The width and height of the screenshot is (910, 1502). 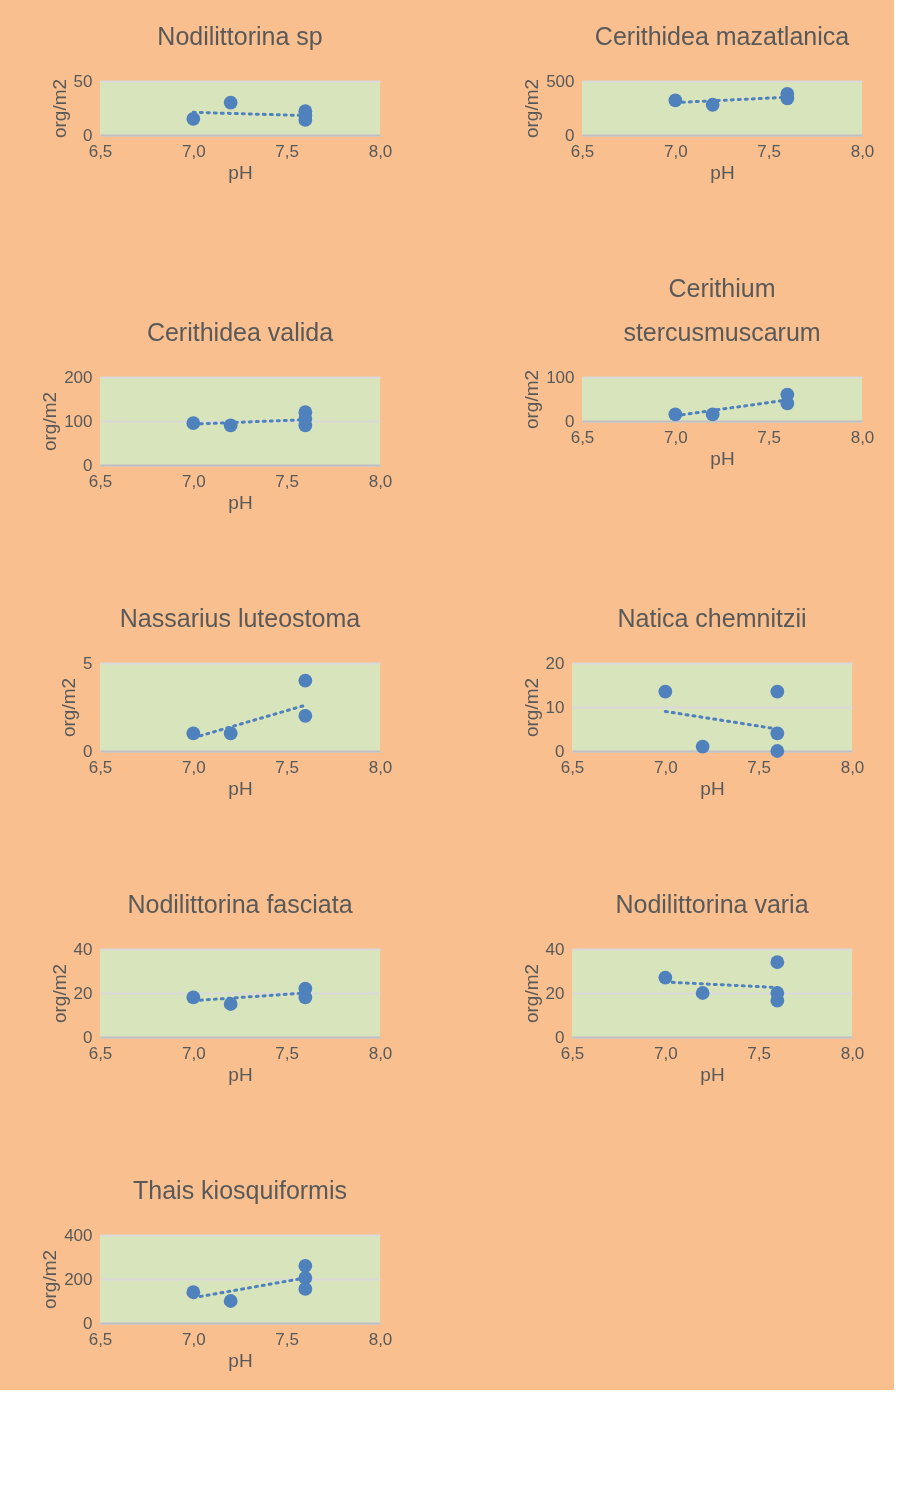 What do you see at coordinates (240, 332) in the screenshot?
I see `chart-title: Cerithidea valida` at bounding box center [240, 332].